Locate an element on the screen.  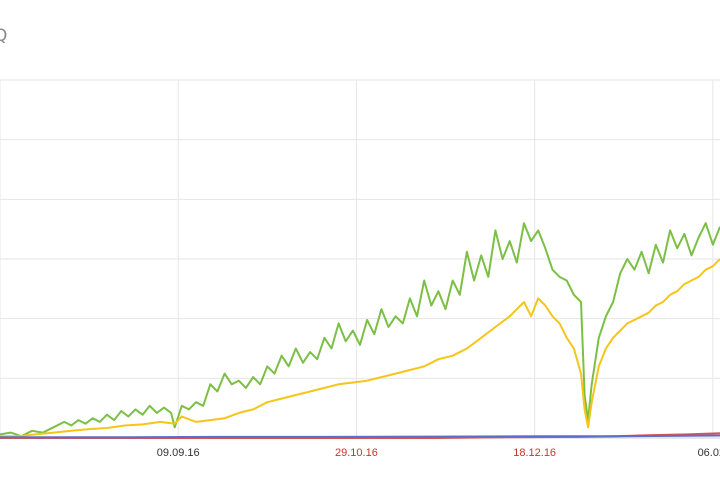
x-tick-label: 18.12.16 is located at coordinates (534, 453).